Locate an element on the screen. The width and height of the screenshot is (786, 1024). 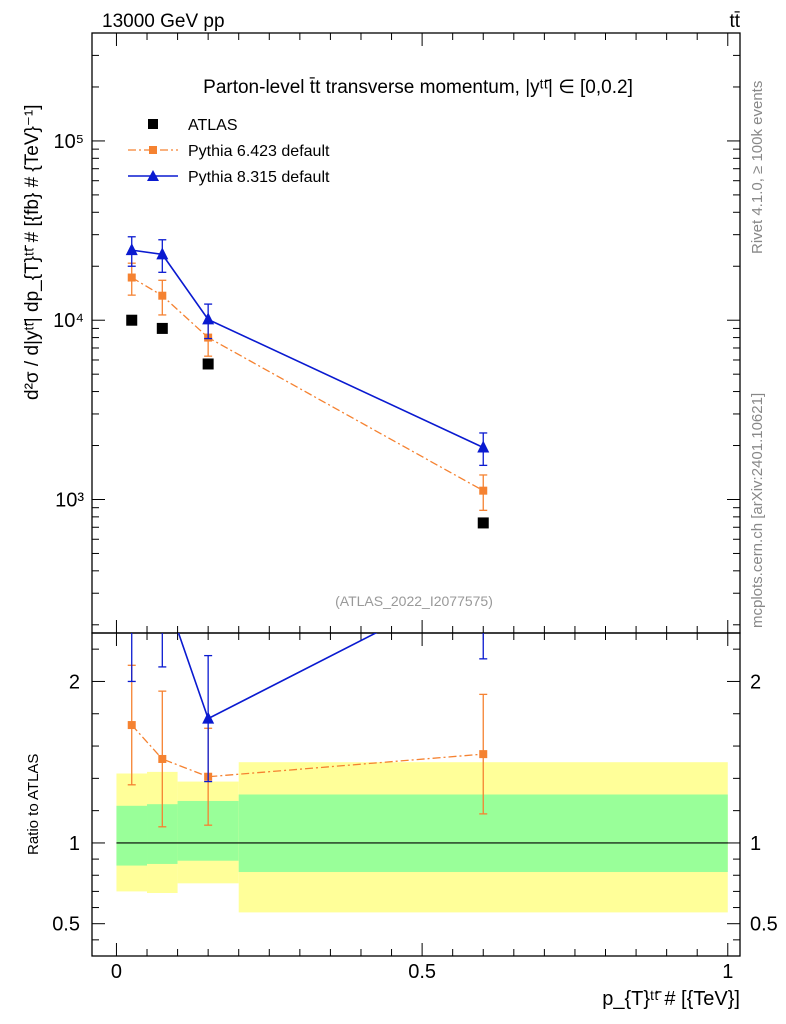
top-series-group is located at coordinates (307, 382).